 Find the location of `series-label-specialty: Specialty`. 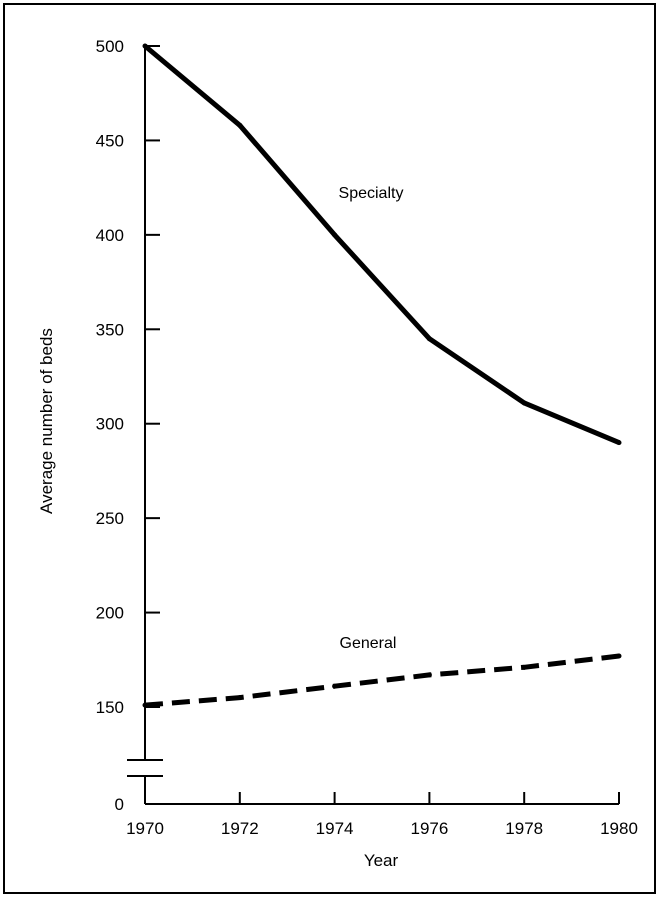

series-label-specialty: Specialty is located at coordinates (371, 193).